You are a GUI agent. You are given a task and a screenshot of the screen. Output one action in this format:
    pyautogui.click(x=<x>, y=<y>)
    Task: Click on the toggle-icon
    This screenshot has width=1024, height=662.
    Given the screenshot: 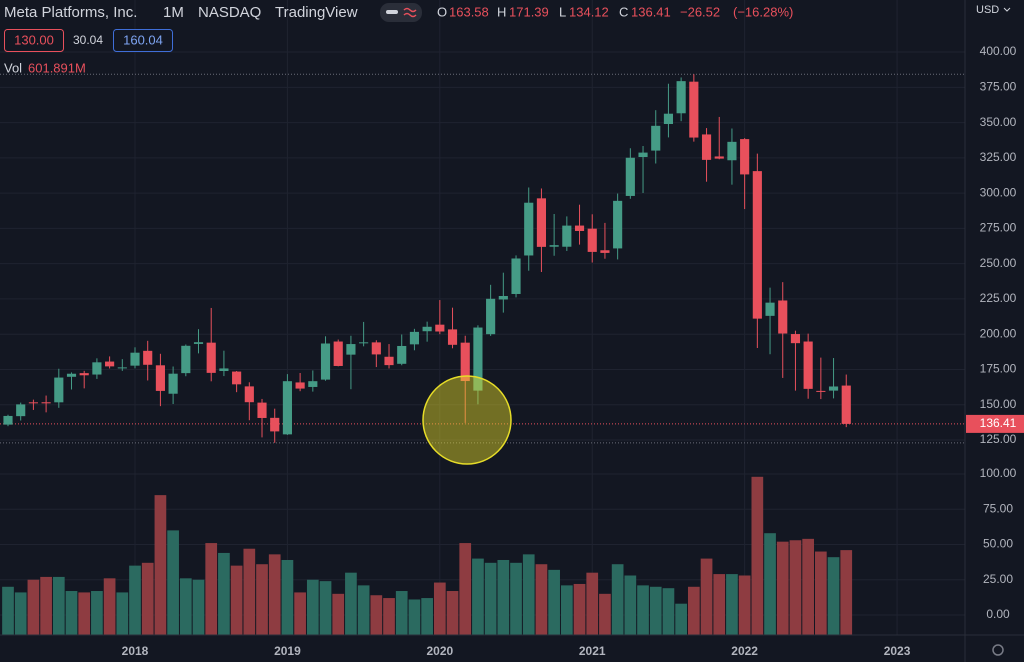 What is the action you would take?
    pyautogui.click(x=410, y=12)
    